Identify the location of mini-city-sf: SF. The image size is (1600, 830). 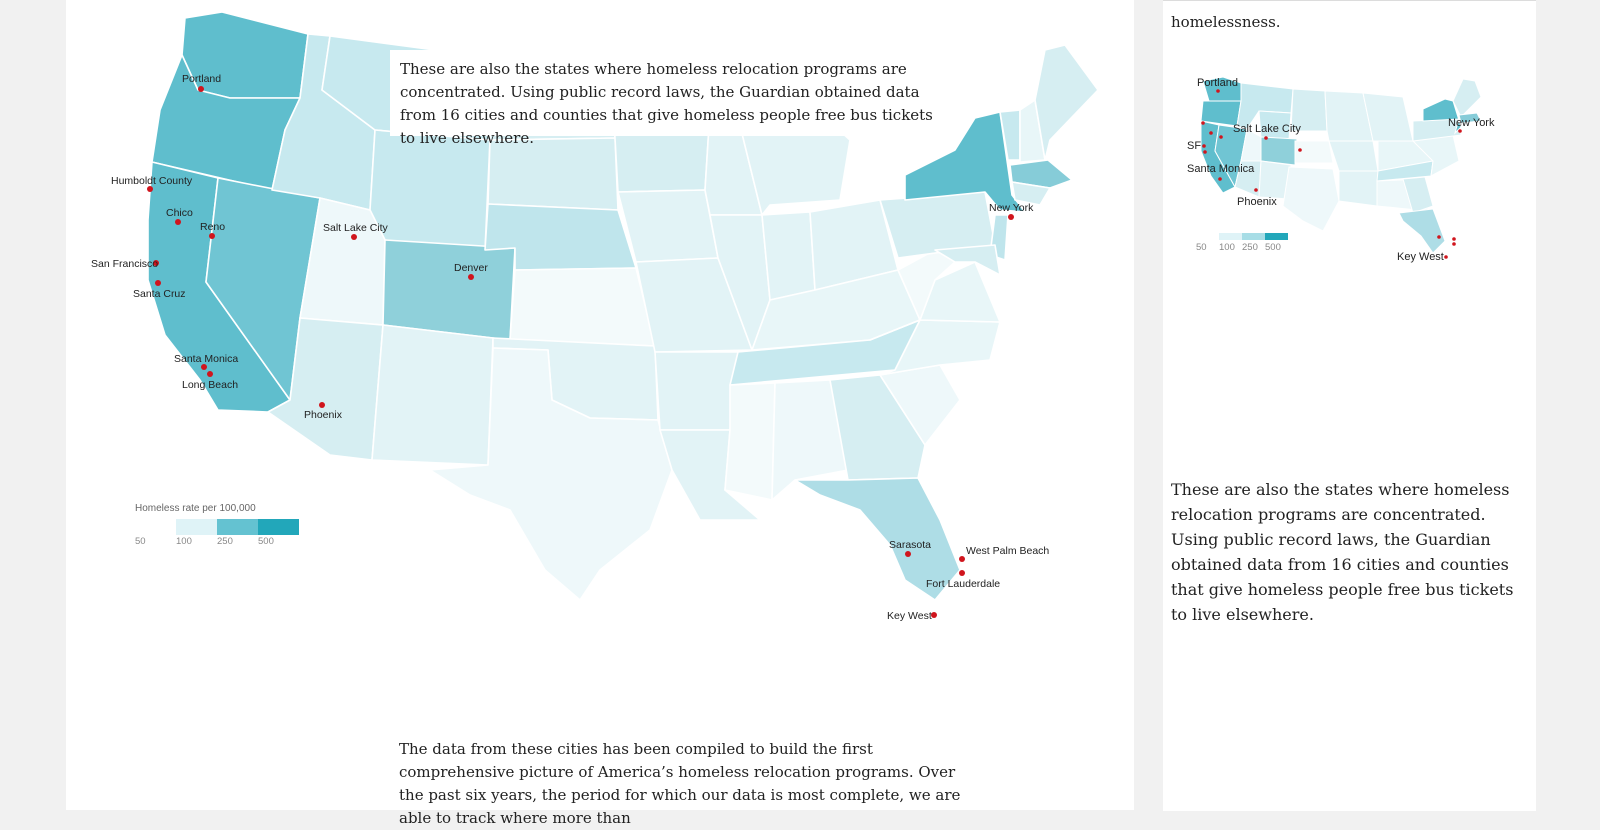
(1194, 146).